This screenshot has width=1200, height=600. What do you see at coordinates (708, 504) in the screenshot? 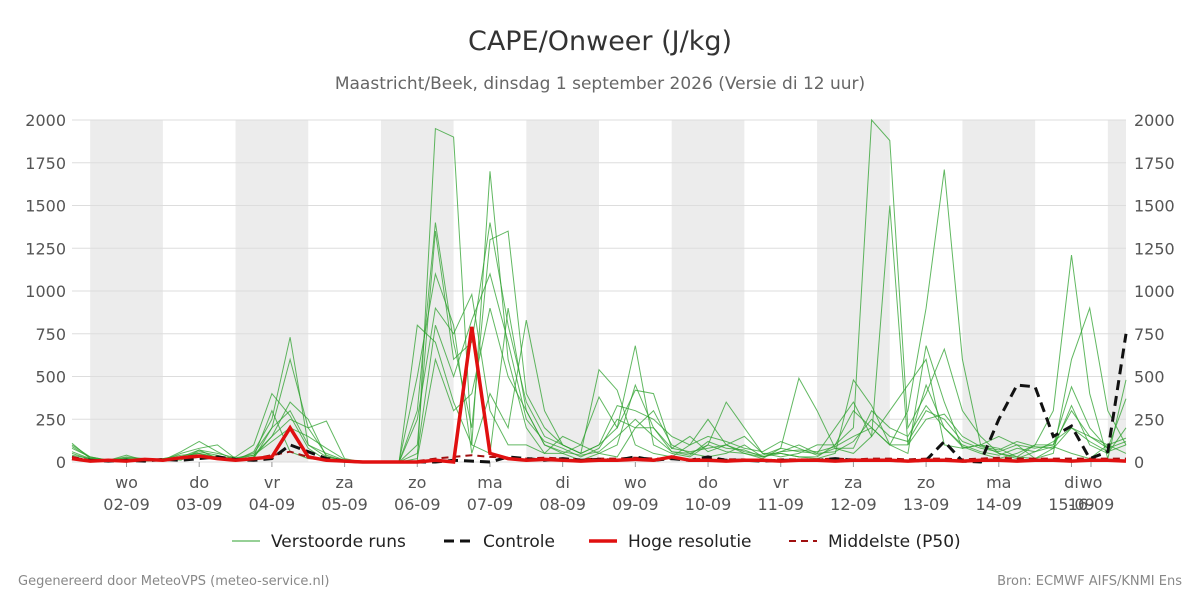
I see `x-tick-date: 10-09` at bounding box center [708, 504].